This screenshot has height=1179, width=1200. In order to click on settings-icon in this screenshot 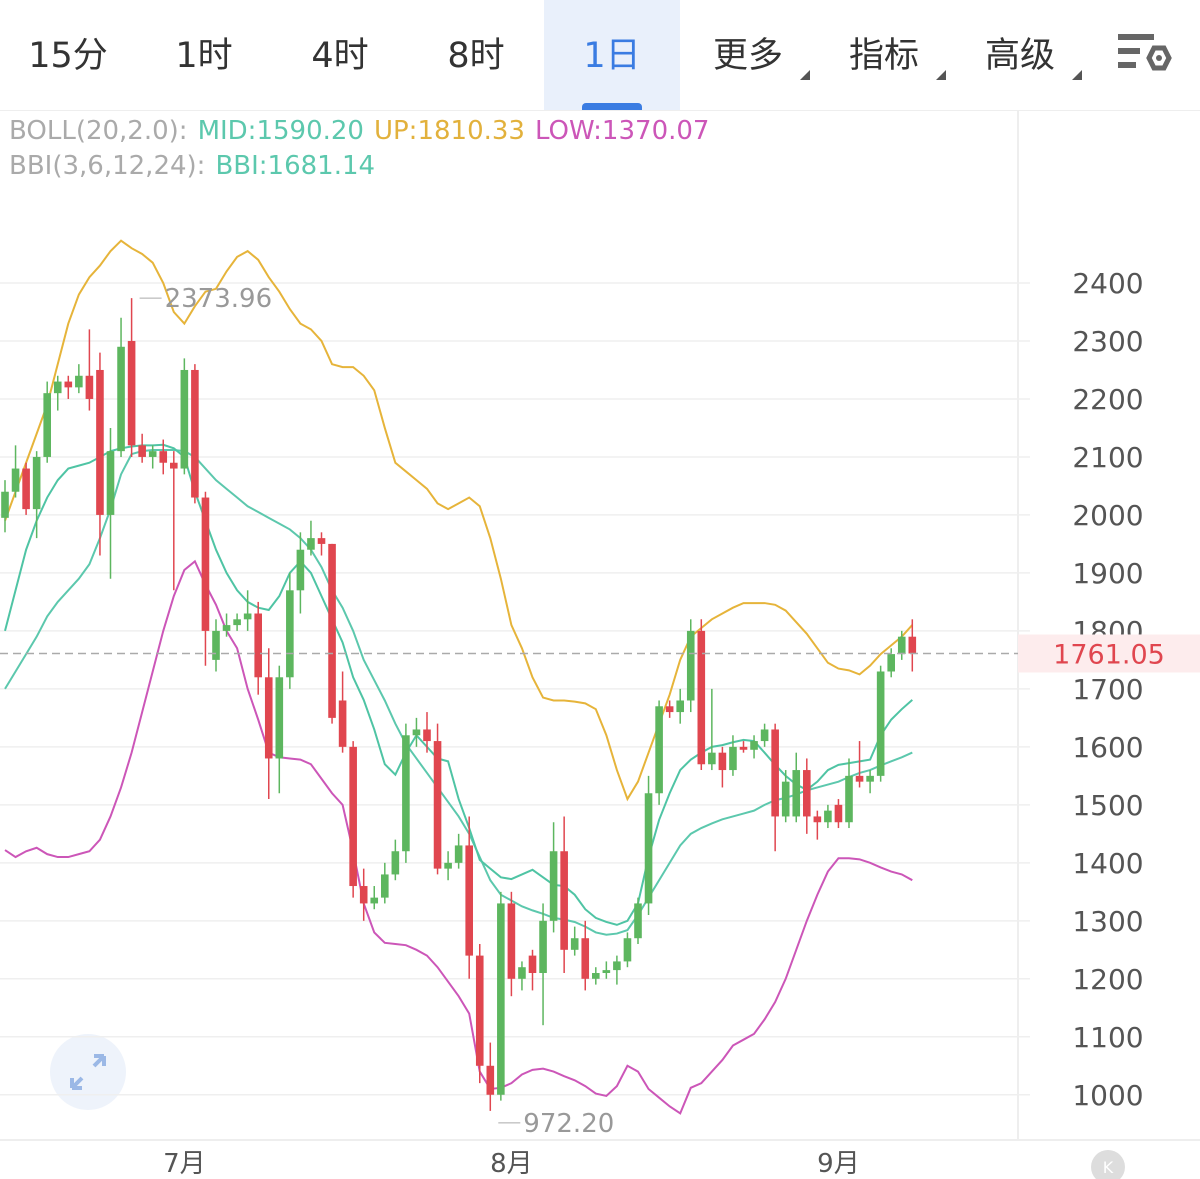, I will do `click(1144, 58)`.